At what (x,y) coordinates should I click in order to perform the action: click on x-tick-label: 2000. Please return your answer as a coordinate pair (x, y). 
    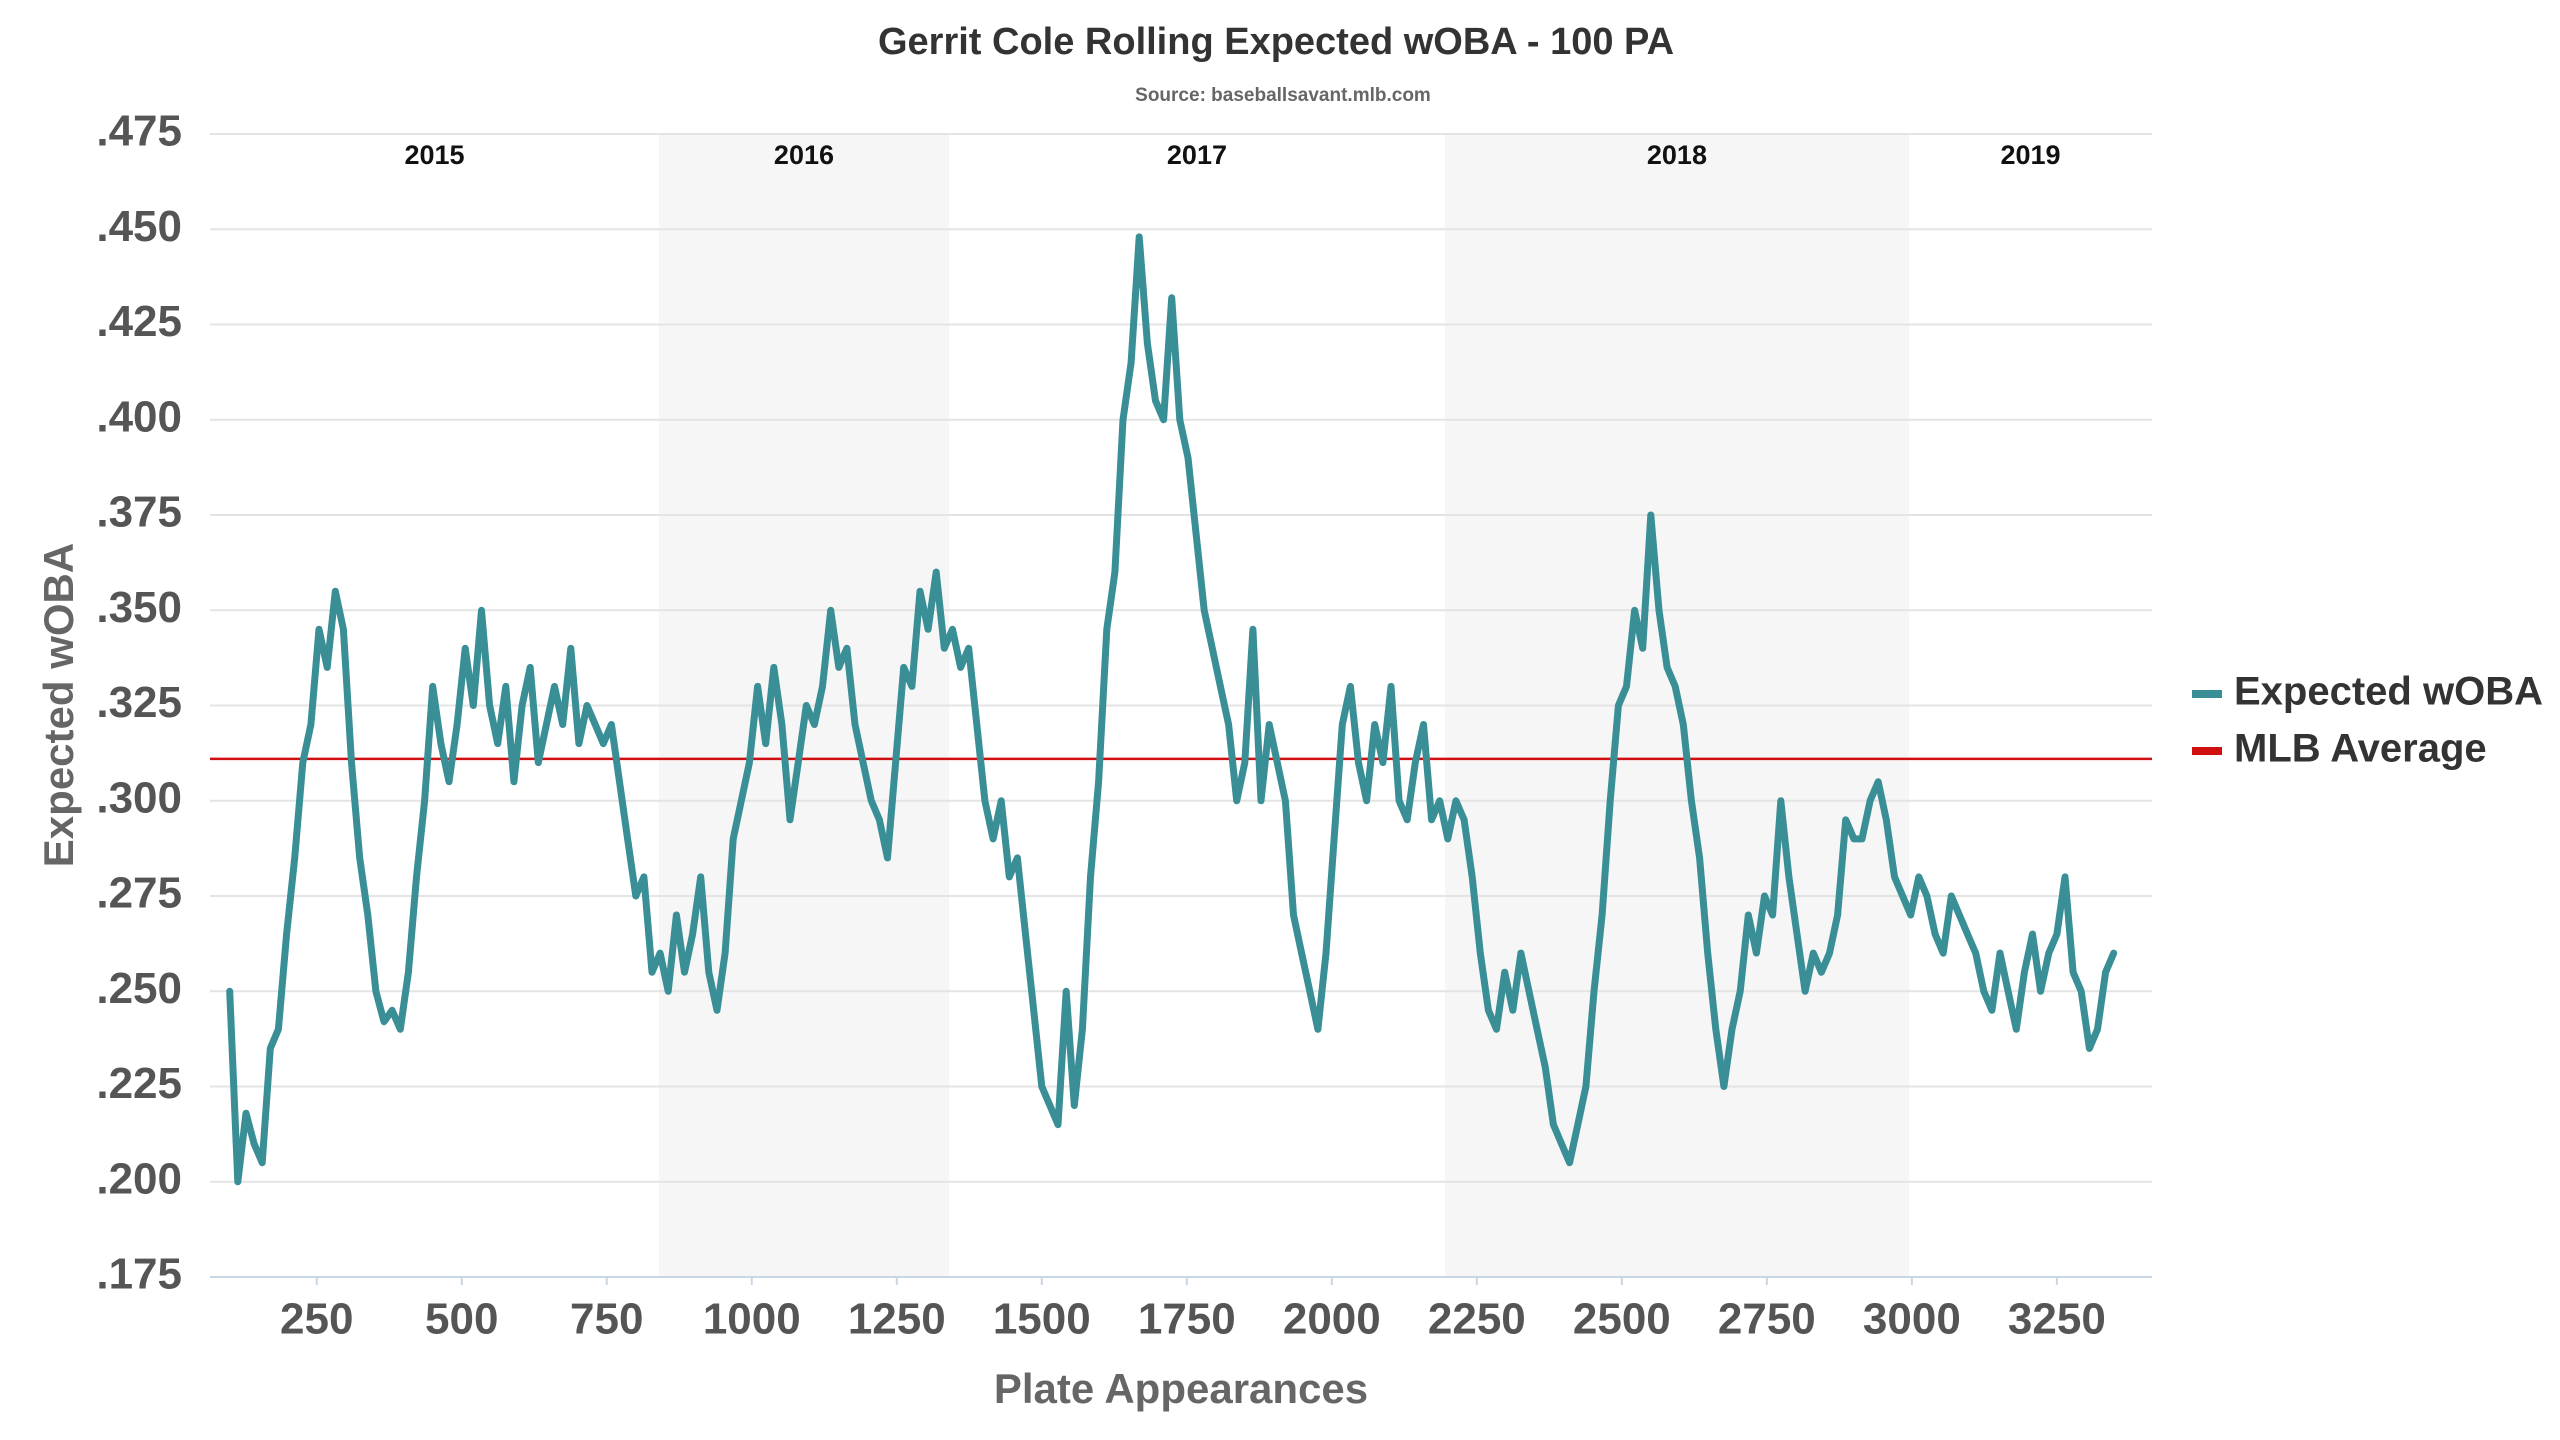
    Looking at the image, I should click on (1332, 1319).